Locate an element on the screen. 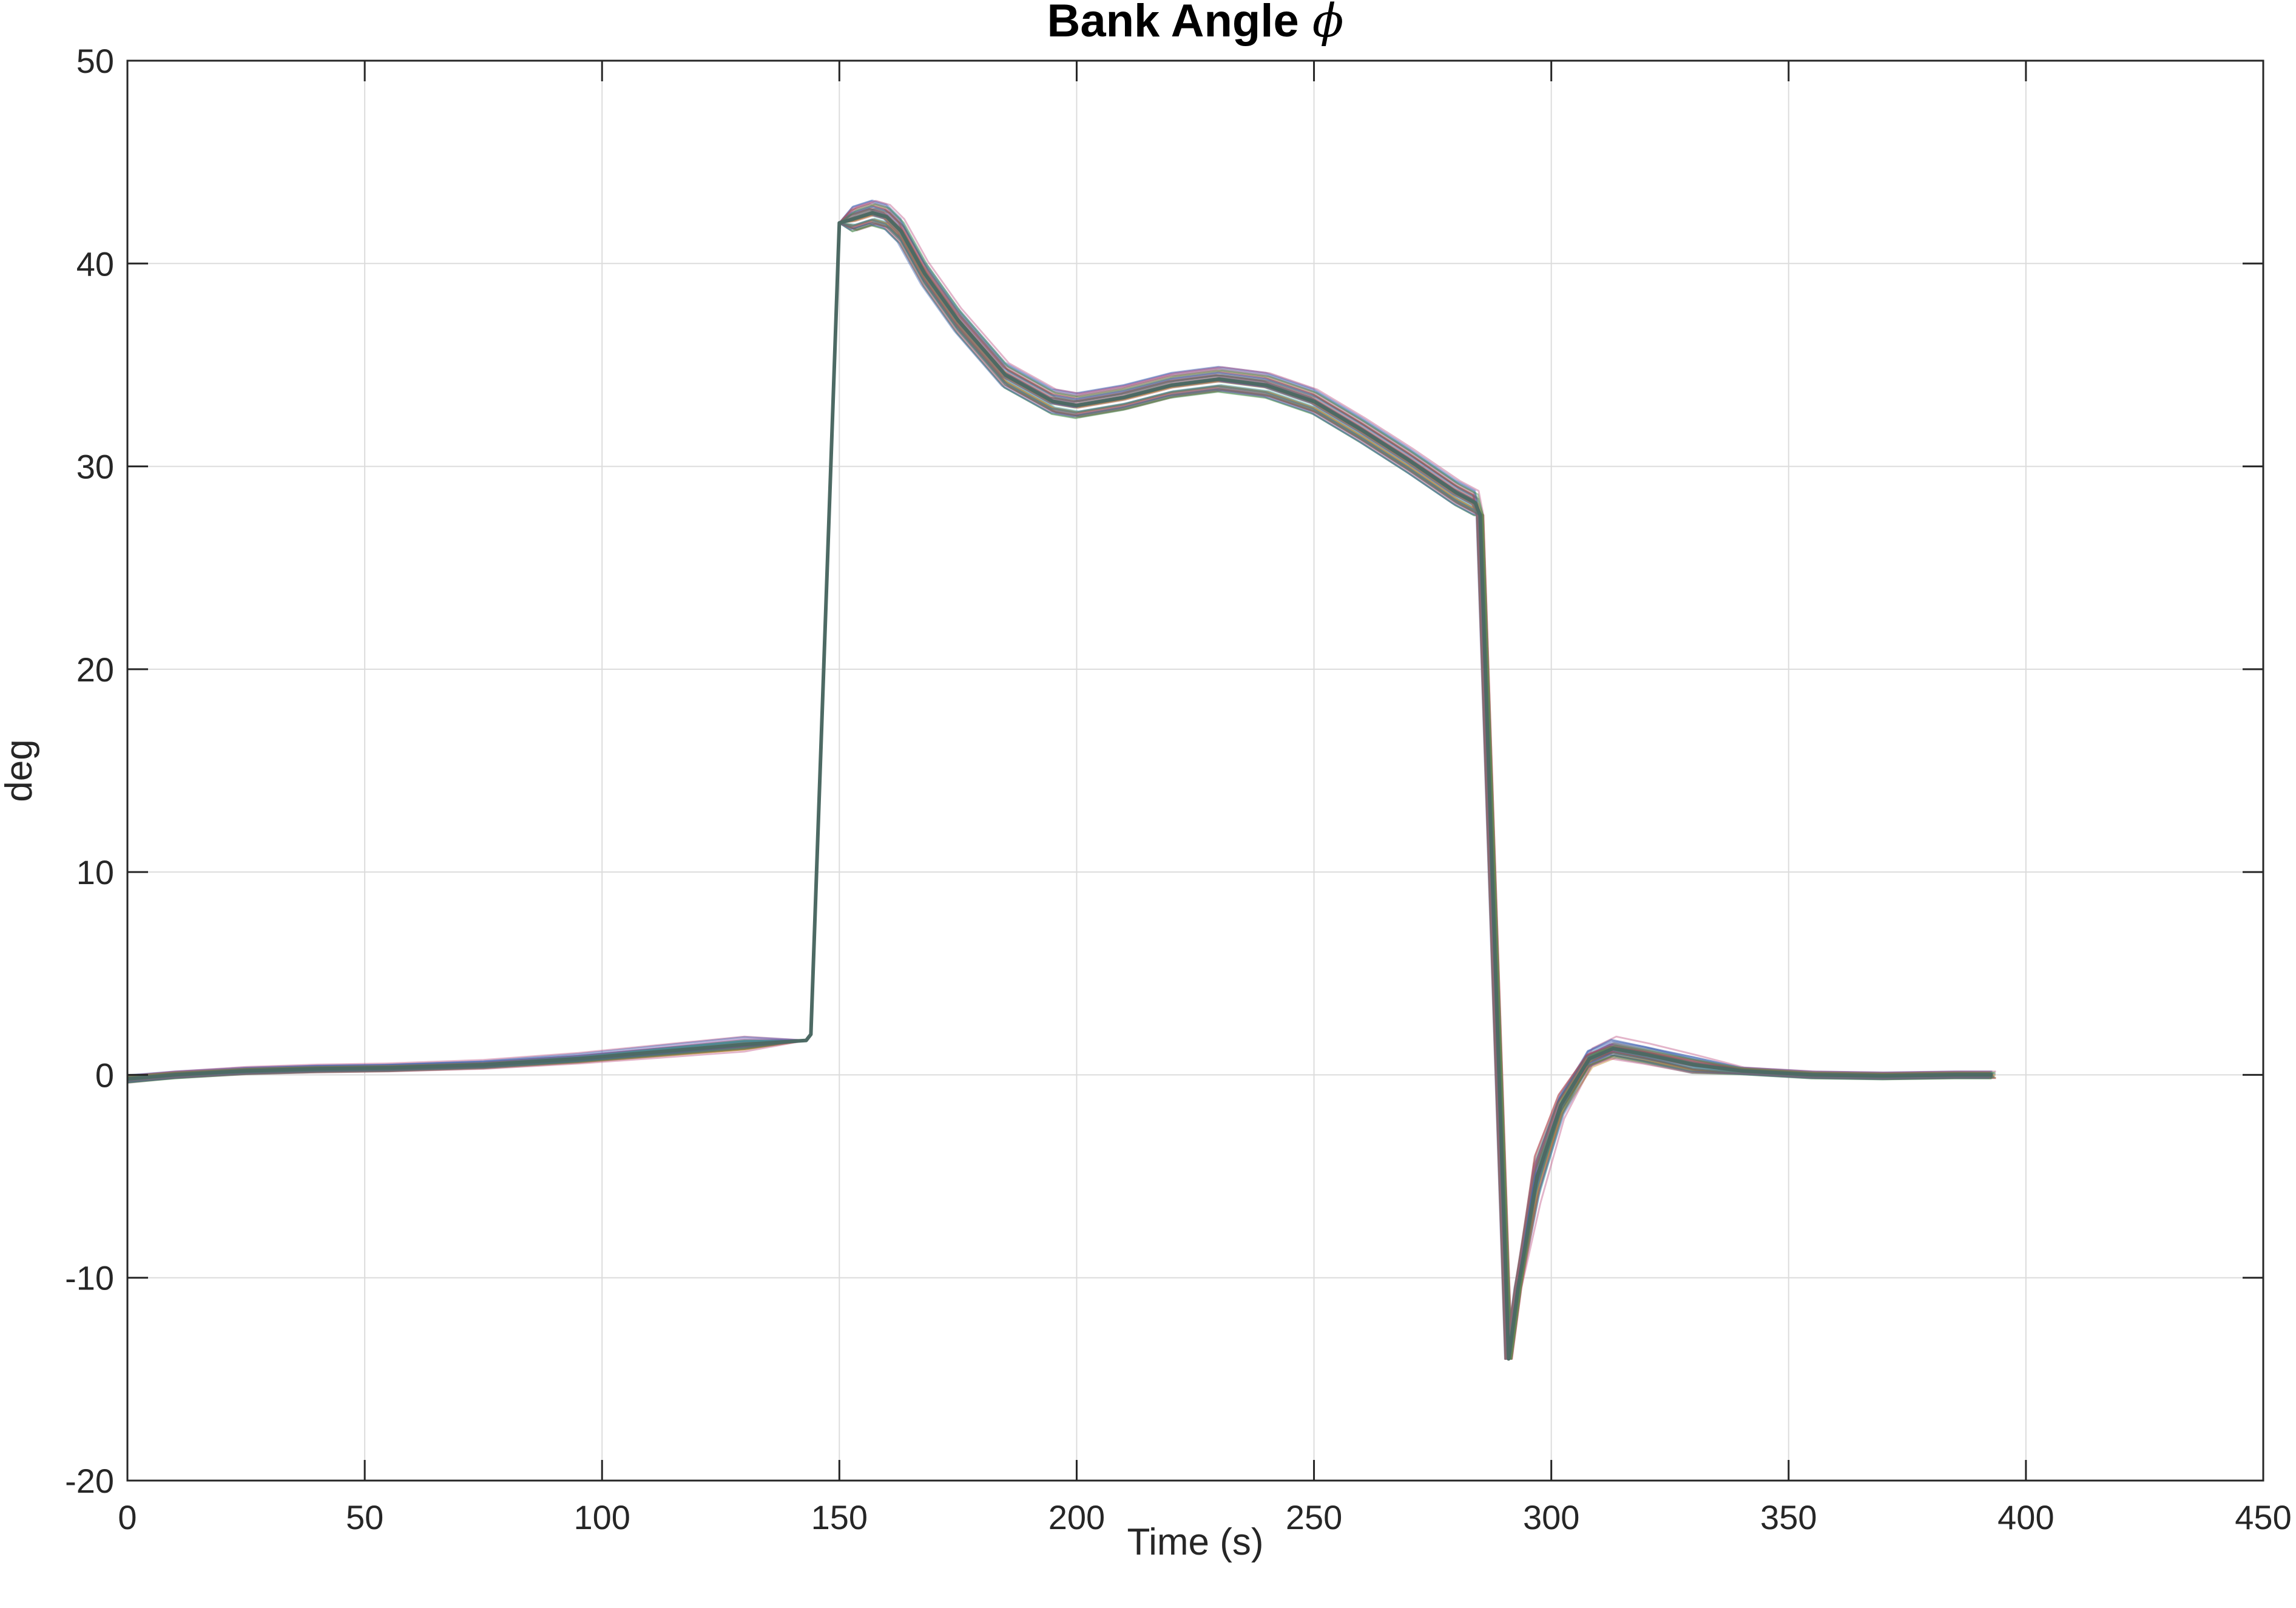  x-tick-label: 50 is located at coordinates (364, 1517).